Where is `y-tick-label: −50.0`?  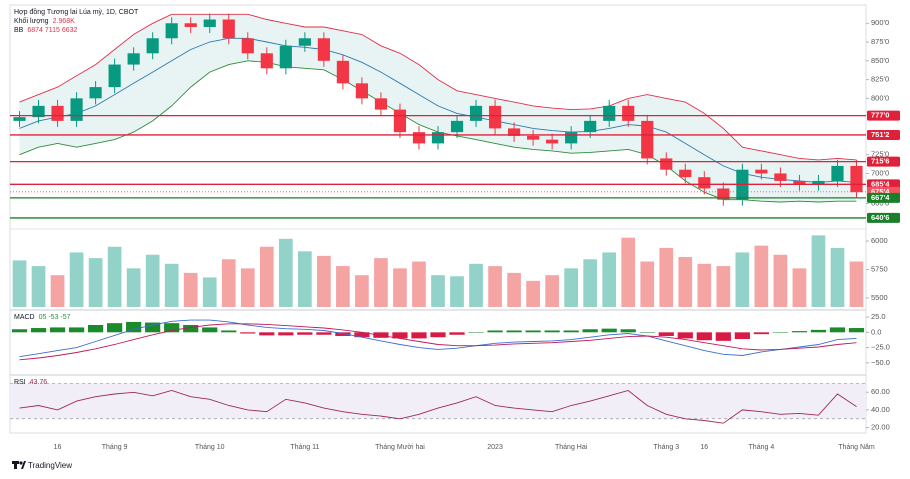 y-tick-label: −50.0 is located at coordinates (880, 362).